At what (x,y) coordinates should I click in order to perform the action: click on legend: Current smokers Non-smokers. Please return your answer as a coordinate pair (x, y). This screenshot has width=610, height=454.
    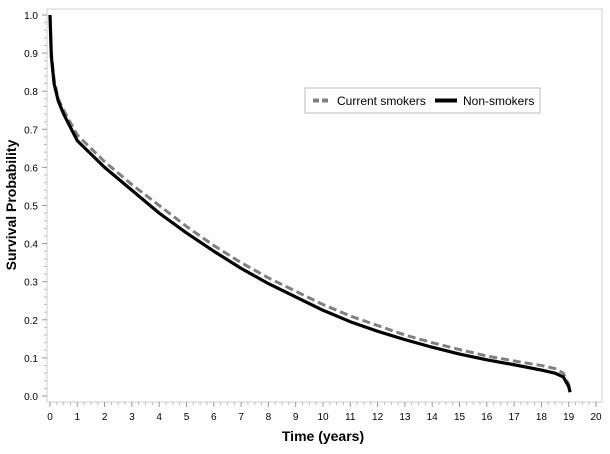
    Looking at the image, I should click on (422, 100).